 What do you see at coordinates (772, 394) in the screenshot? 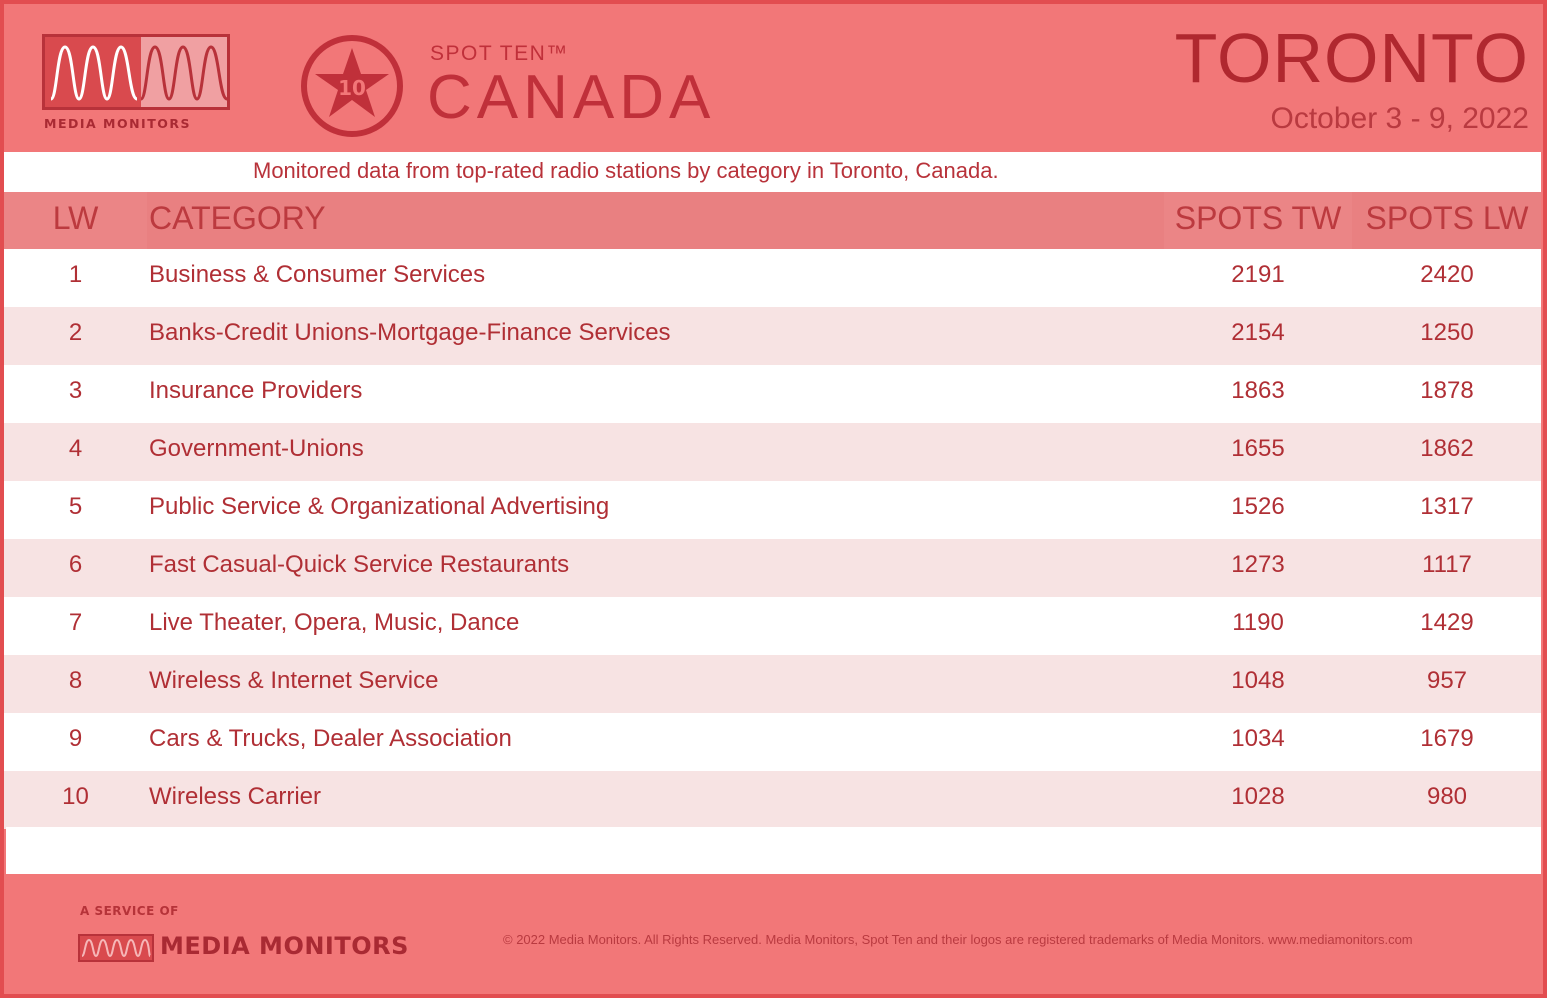
I see `table-row: 3 Insurance Providers 1863 1878` at bounding box center [772, 394].